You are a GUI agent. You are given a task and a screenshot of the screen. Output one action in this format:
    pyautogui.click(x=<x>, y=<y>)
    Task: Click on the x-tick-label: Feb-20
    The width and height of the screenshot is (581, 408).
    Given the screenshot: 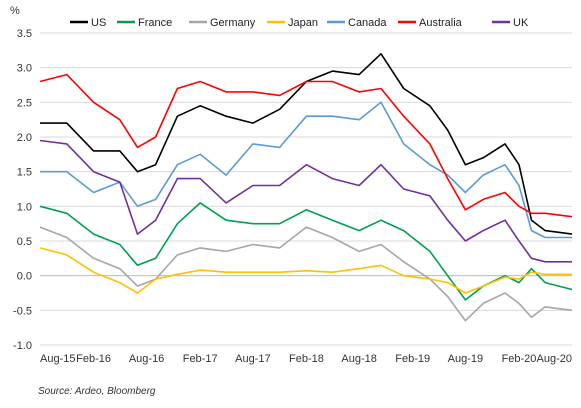 What is the action you would take?
    pyautogui.click(x=519, y=359)
    